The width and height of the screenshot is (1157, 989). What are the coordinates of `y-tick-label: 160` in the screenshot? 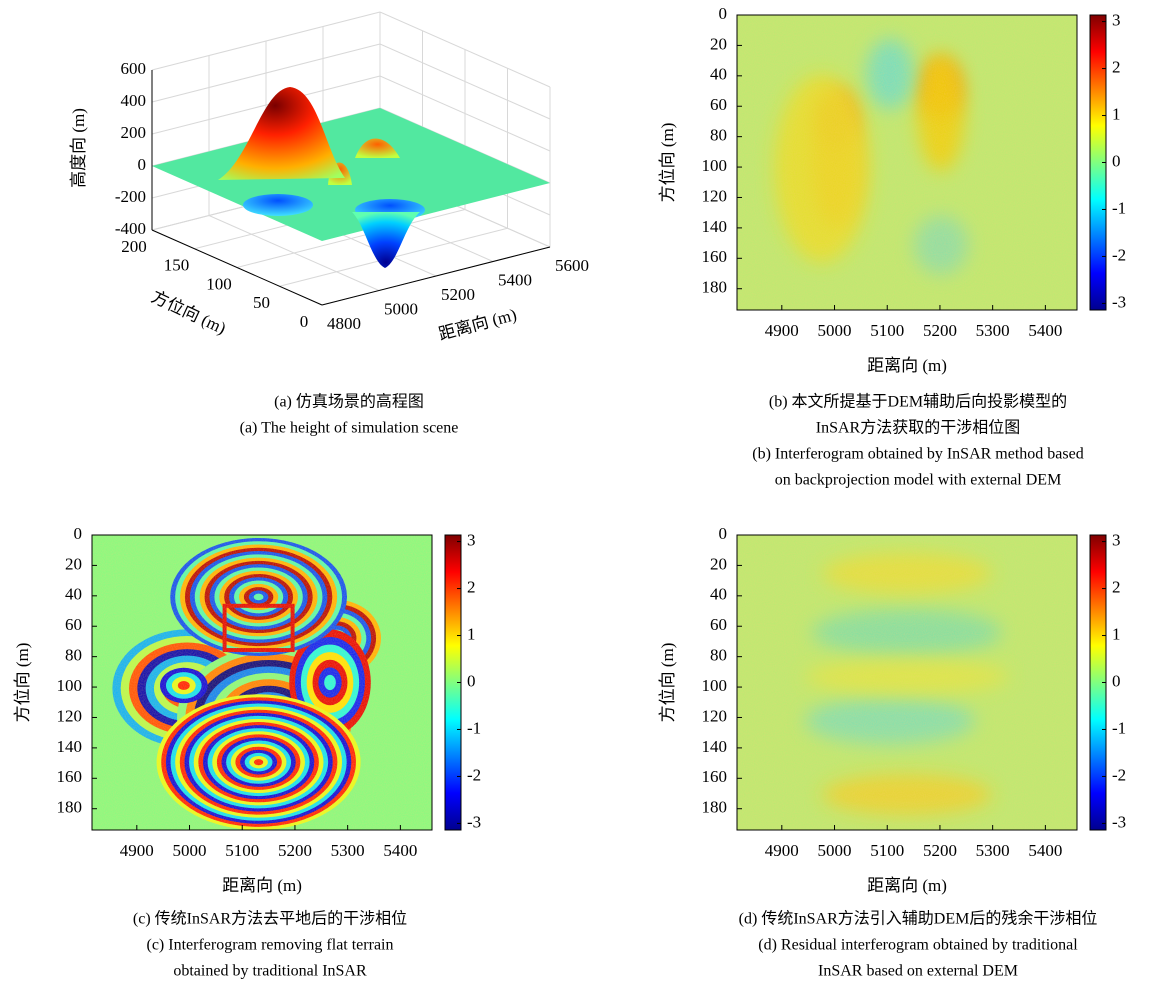 It's located at (70, 776).